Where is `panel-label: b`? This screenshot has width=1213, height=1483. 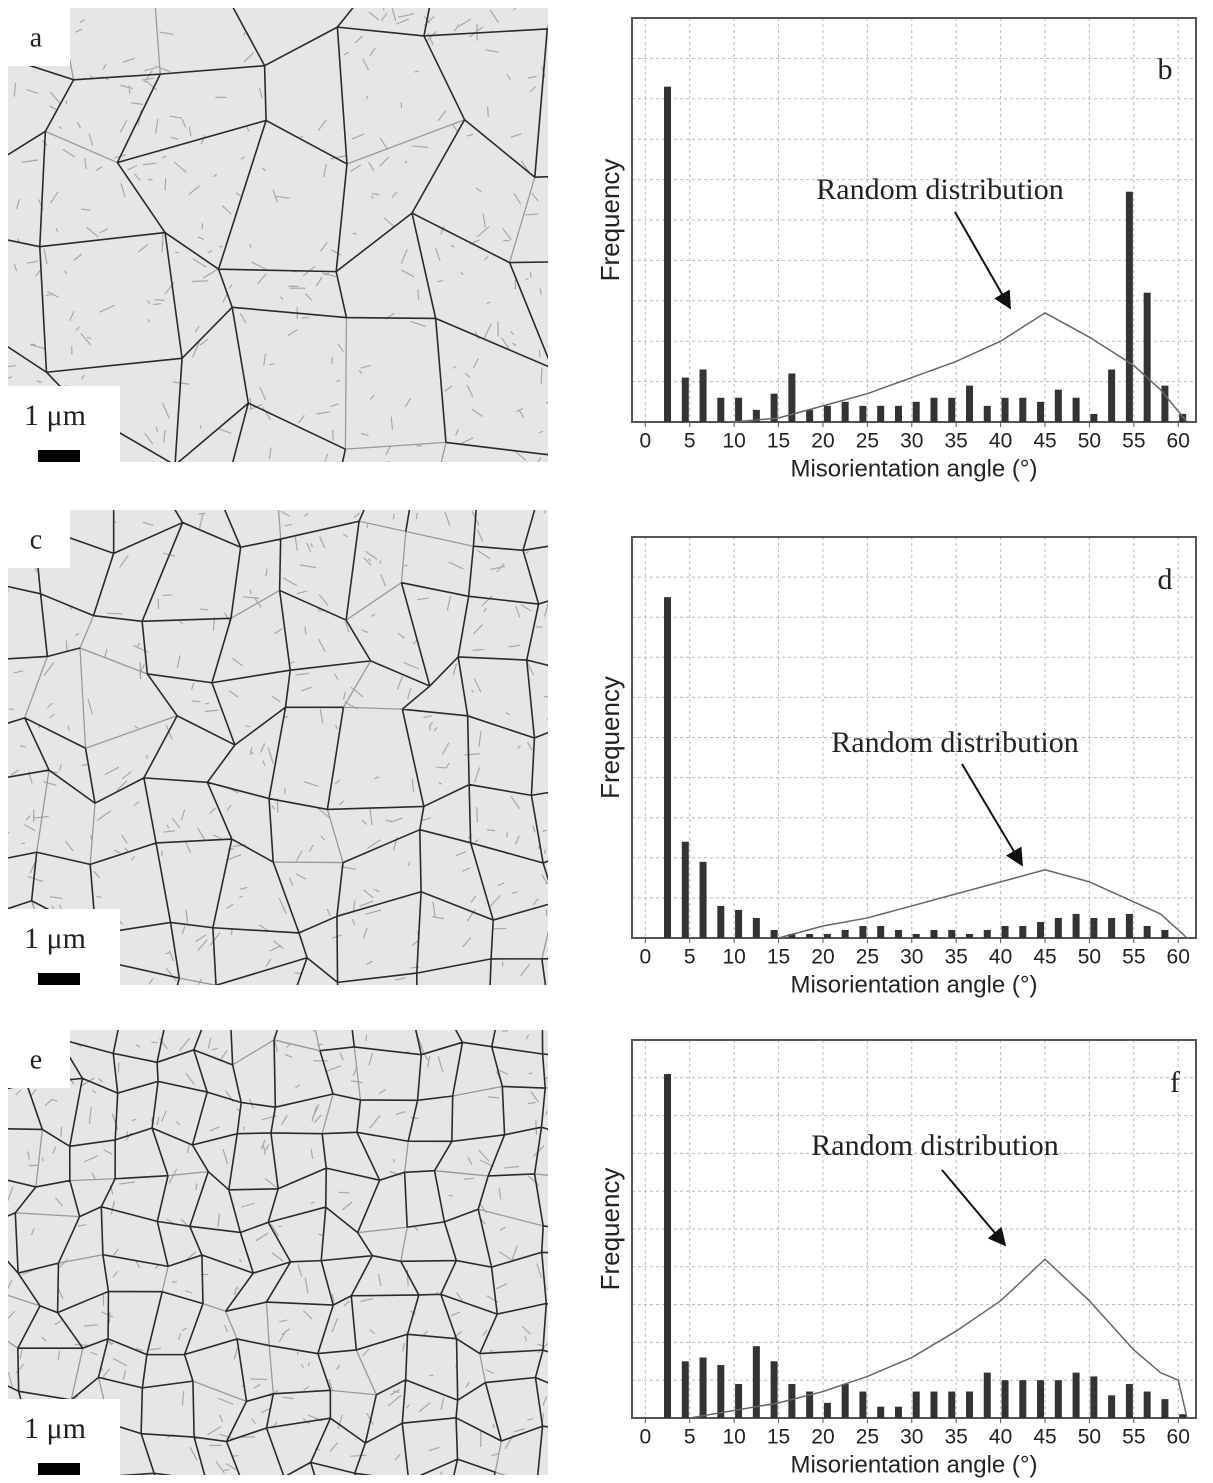
panel-label: b is located at coordinates (1165, 69).